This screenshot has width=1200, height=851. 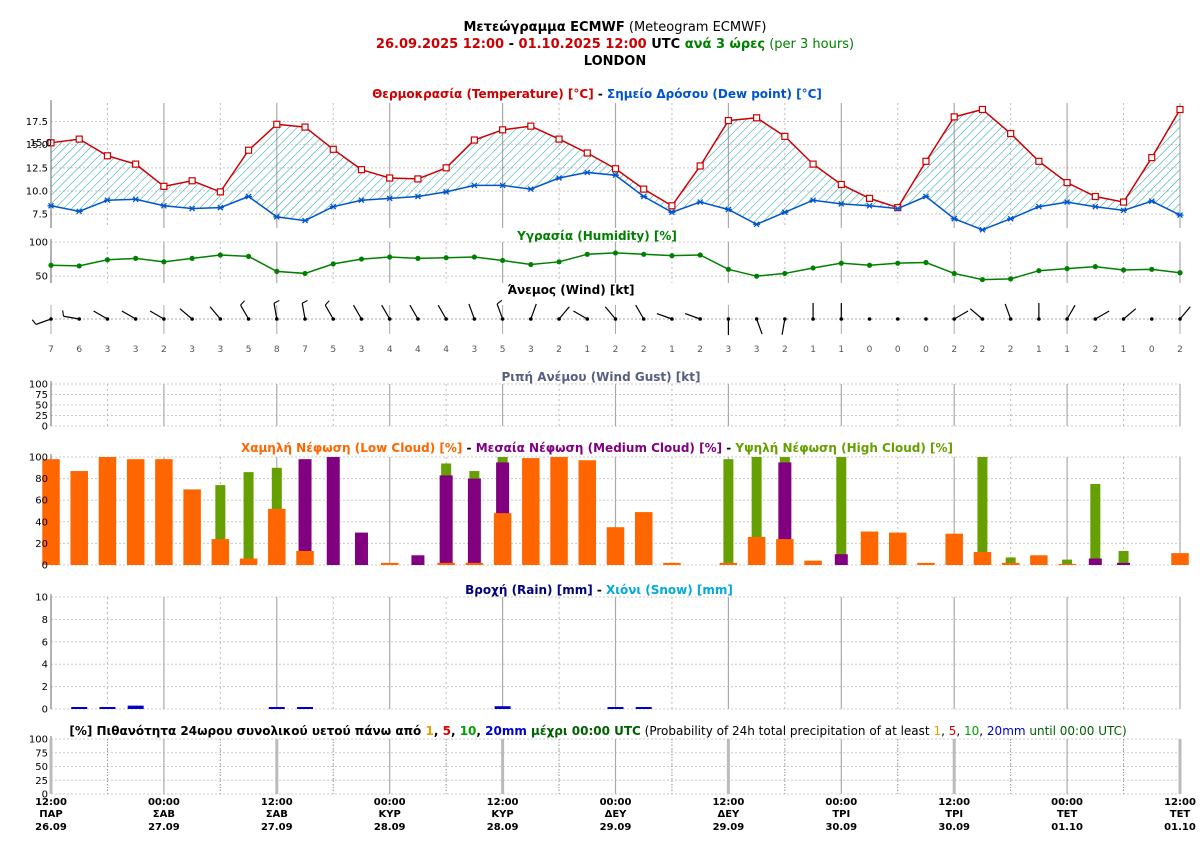 I want to click on x-label-day: ΔΕΥ, so click(x=616, y=814).